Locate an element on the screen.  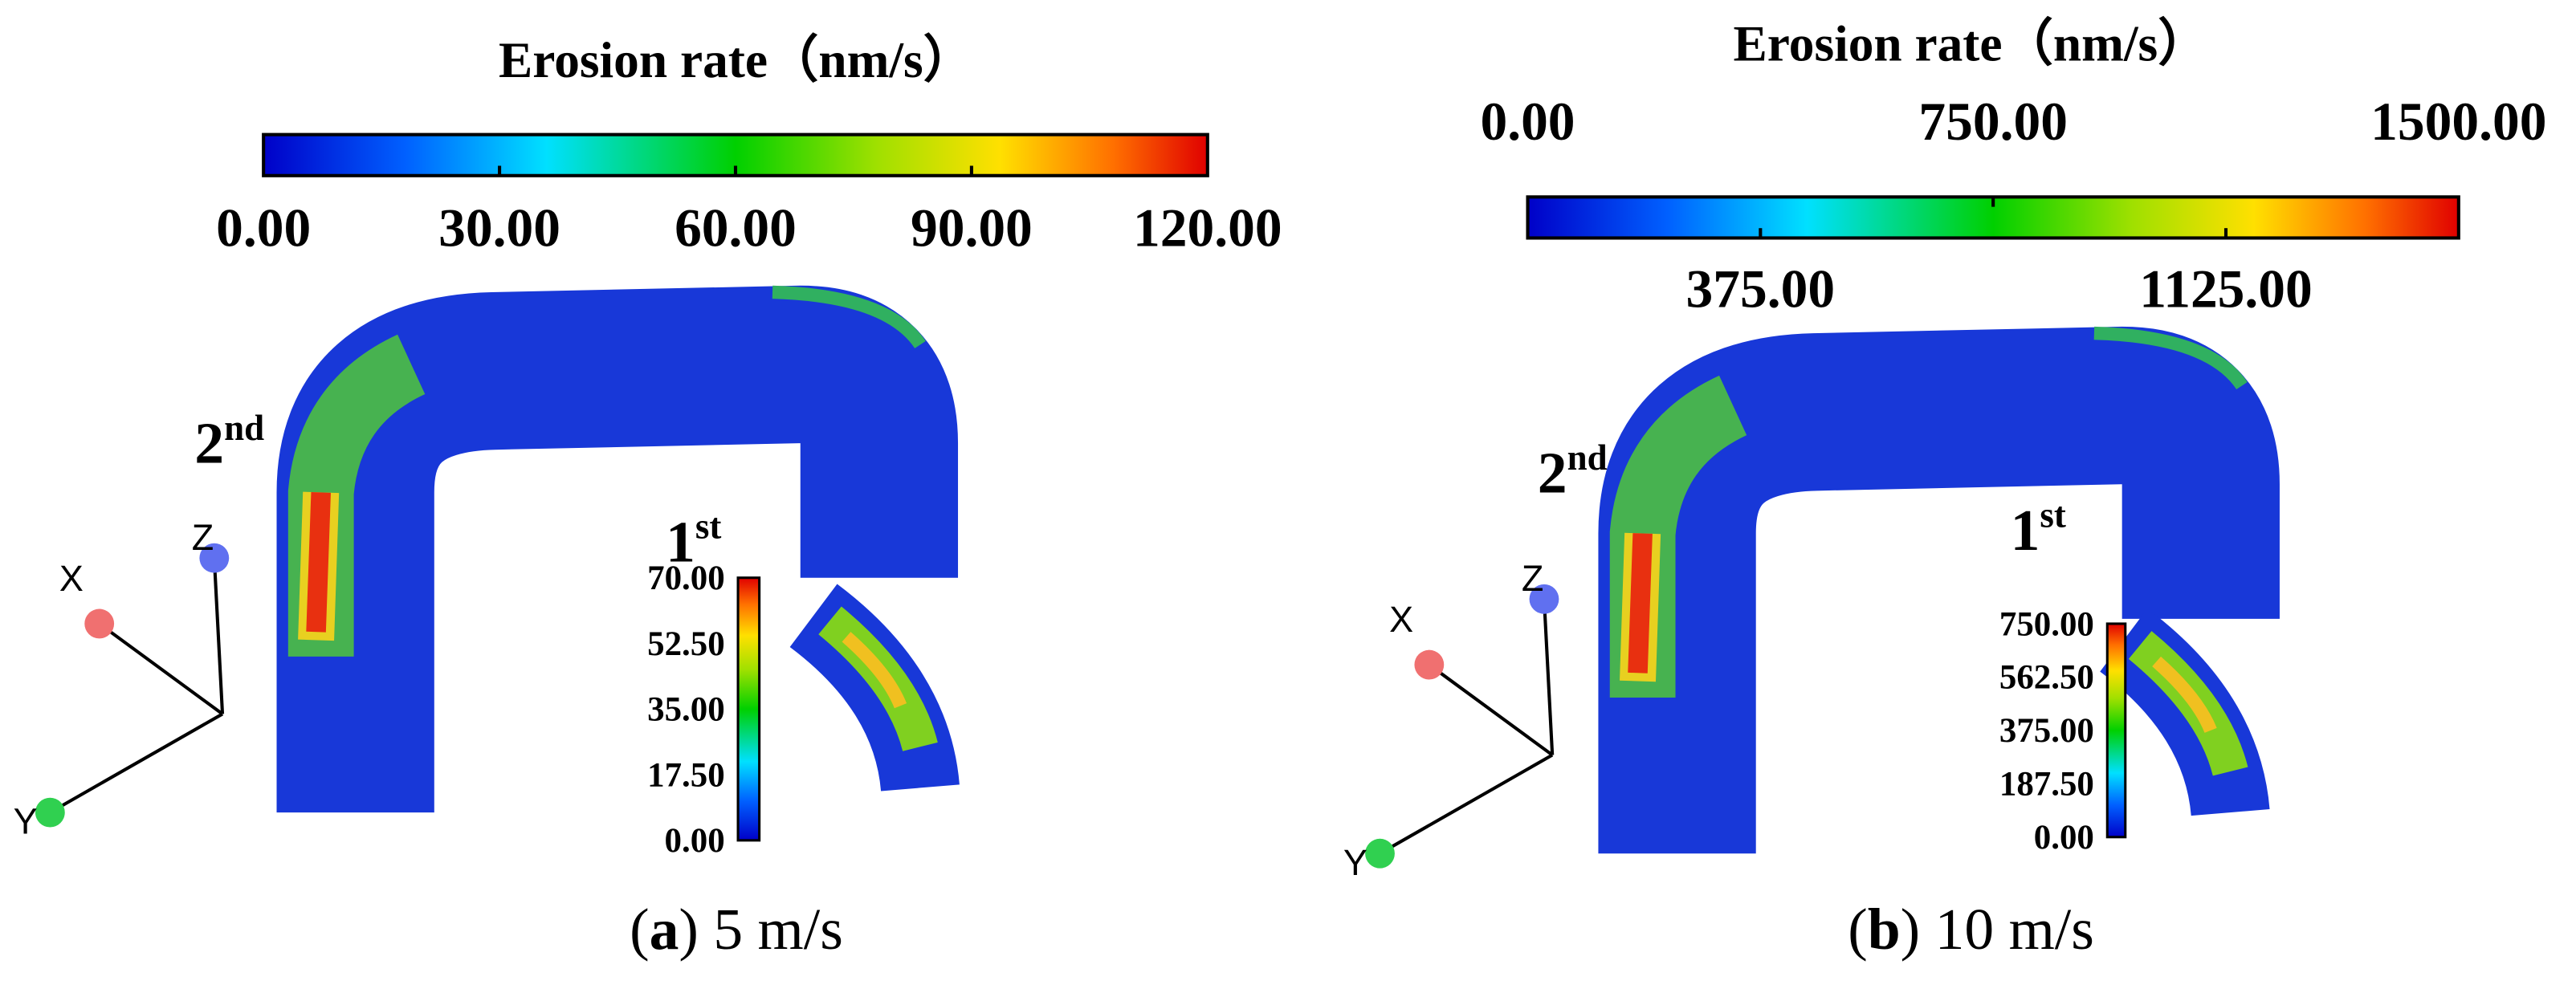
colorbar-tick-label: 1125.00 is located at coordinates (2226, 289).